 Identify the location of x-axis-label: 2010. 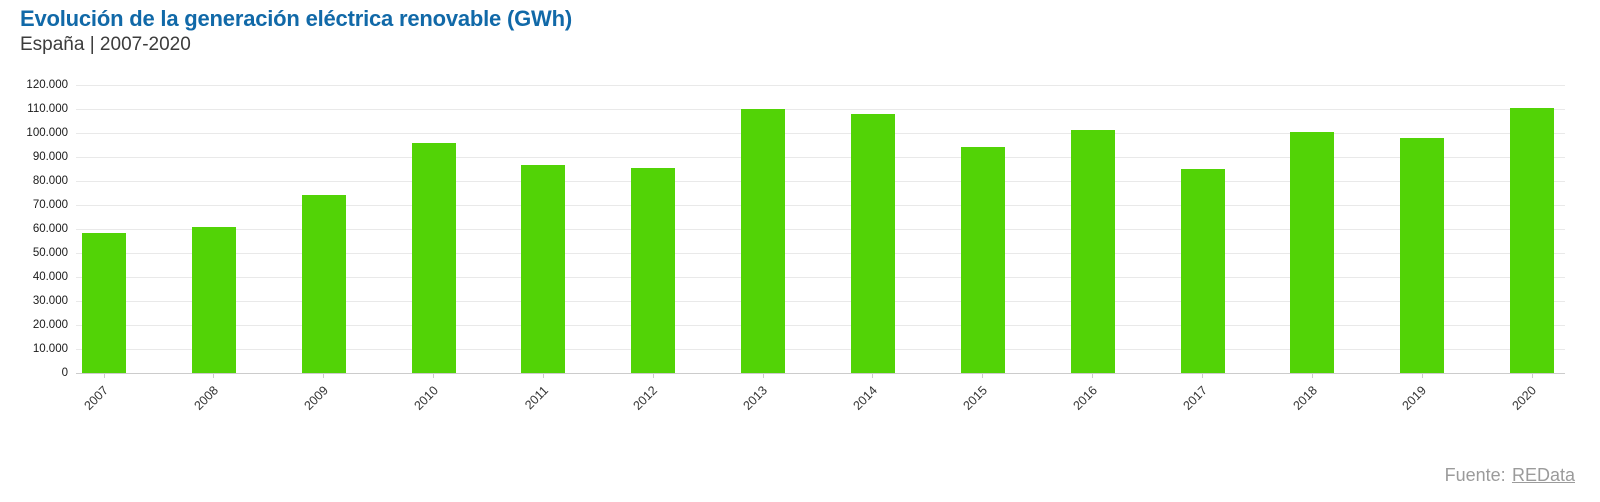
(426, 398).